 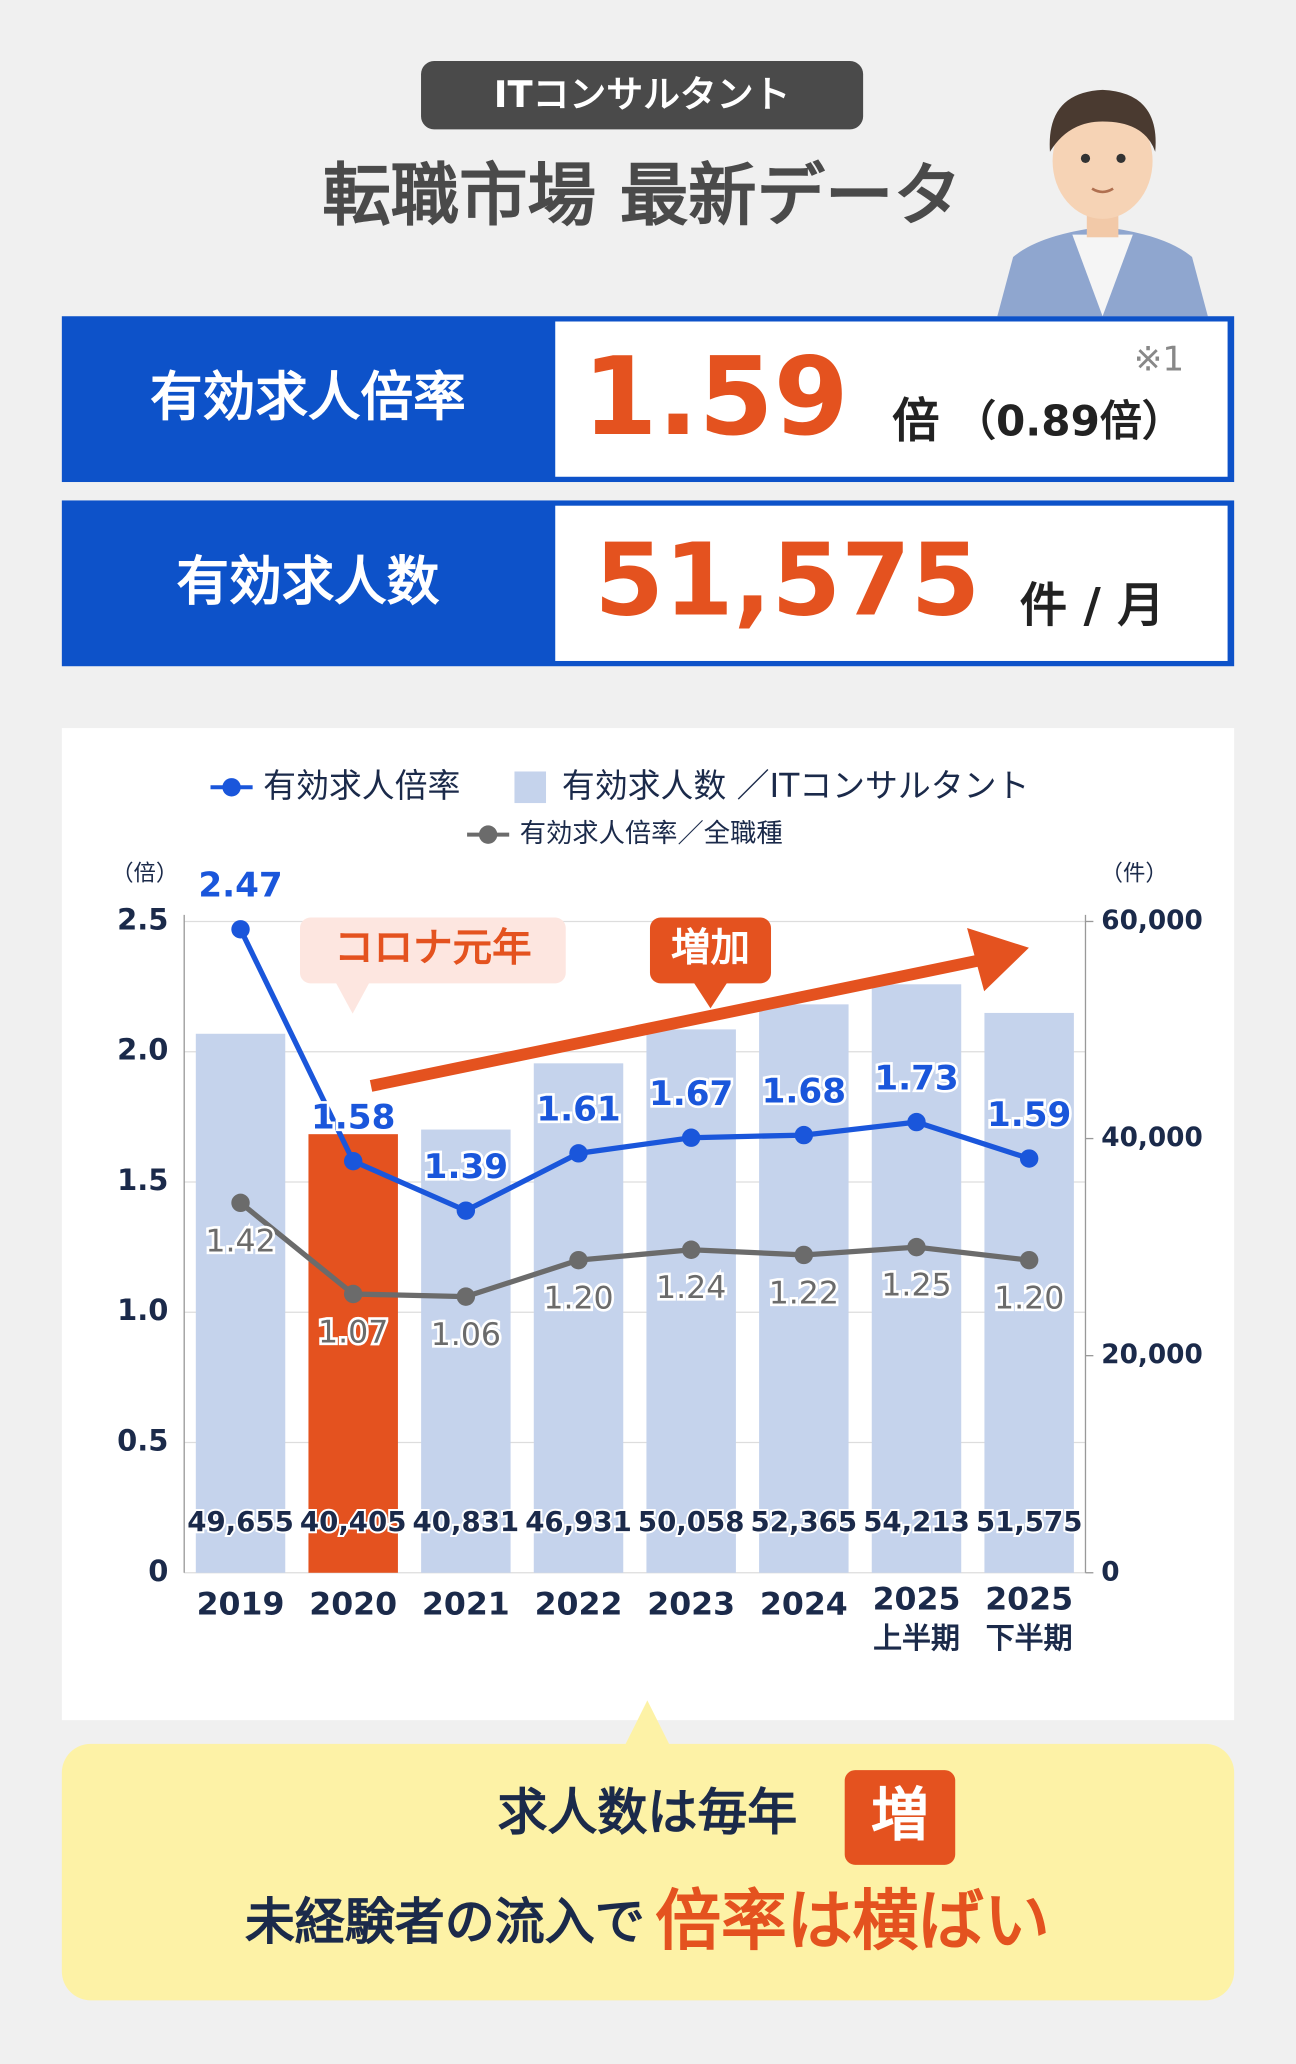 I want to click on footer-badge, so click(x=900, y=1817).